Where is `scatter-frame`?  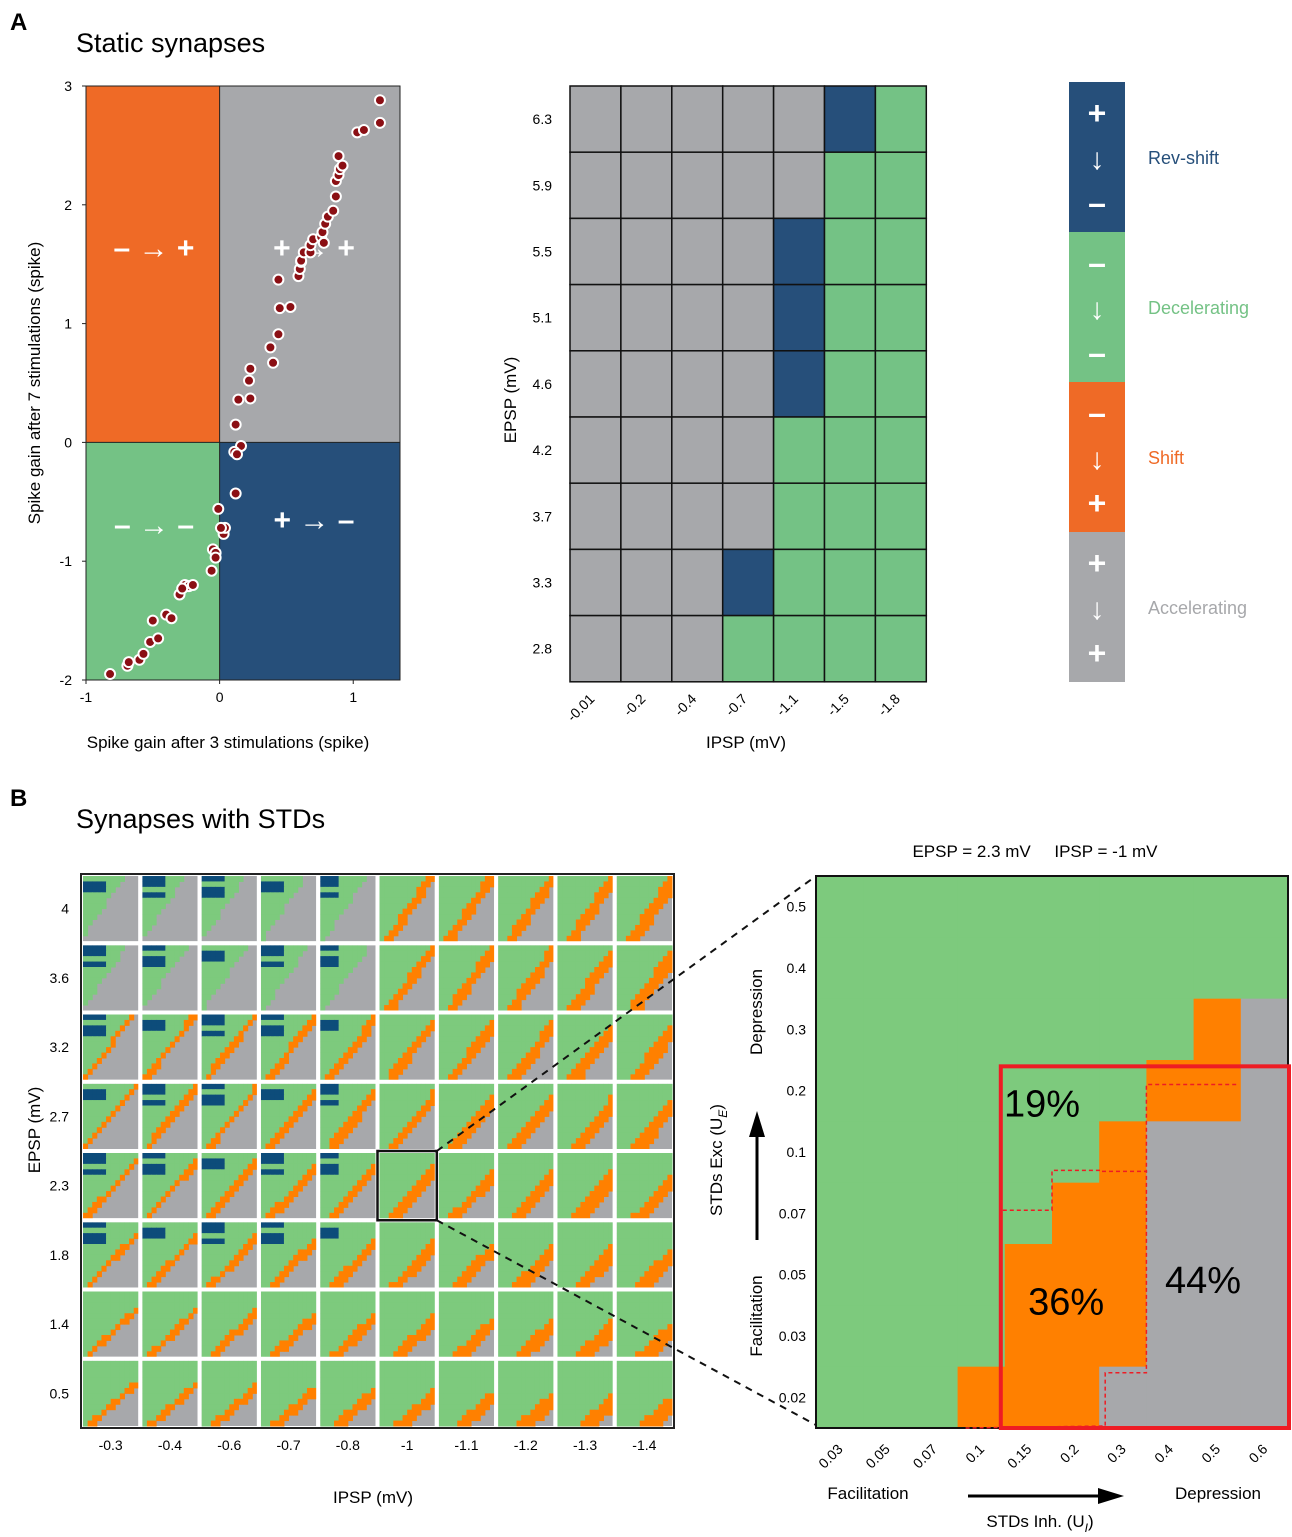 scatter-frame is located at coordinates (243, 383).